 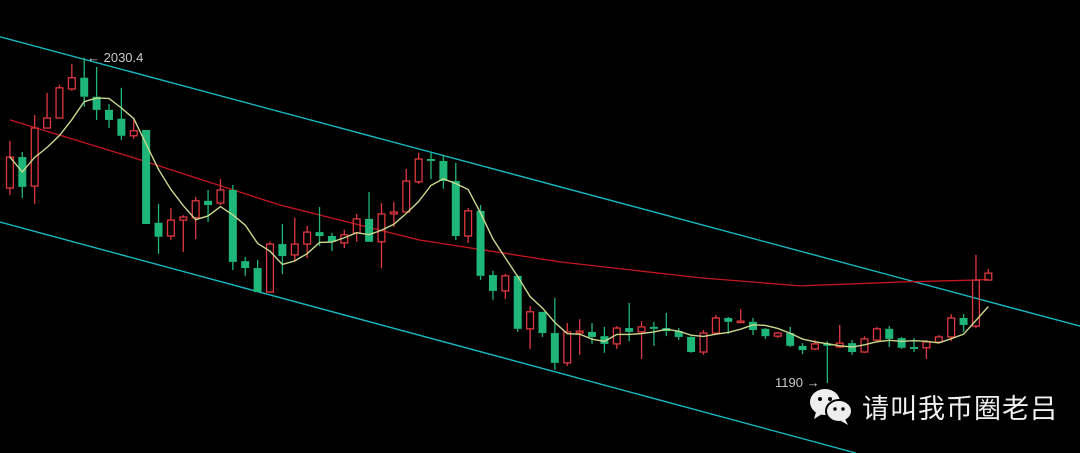 I want to click on low-price-label: 1190 →, so click(x=797, y=382).